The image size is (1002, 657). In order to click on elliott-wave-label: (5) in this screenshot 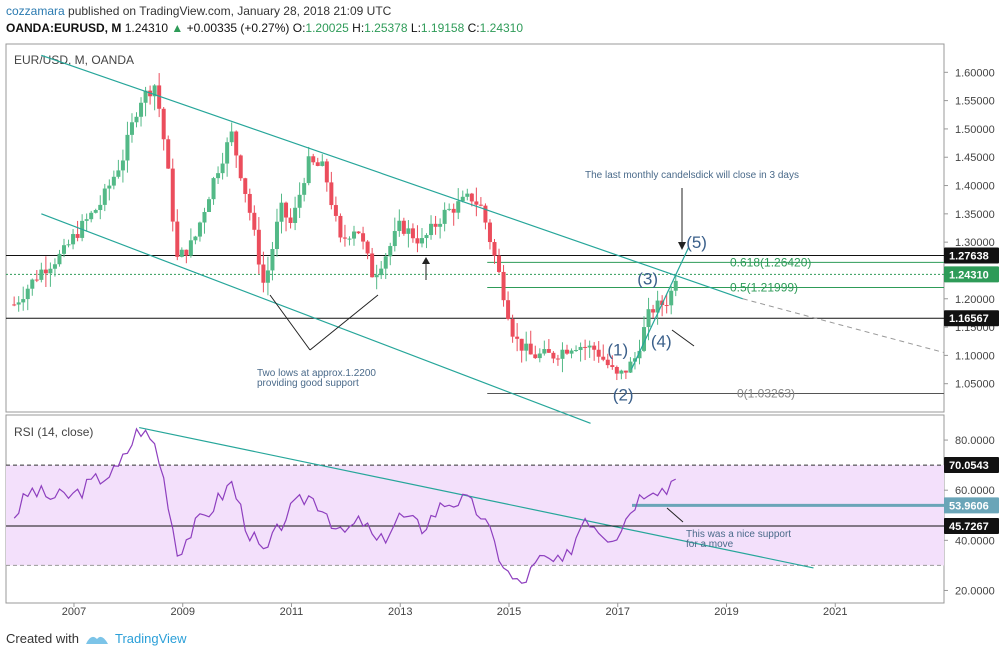, I will do `click(696, 242)`.